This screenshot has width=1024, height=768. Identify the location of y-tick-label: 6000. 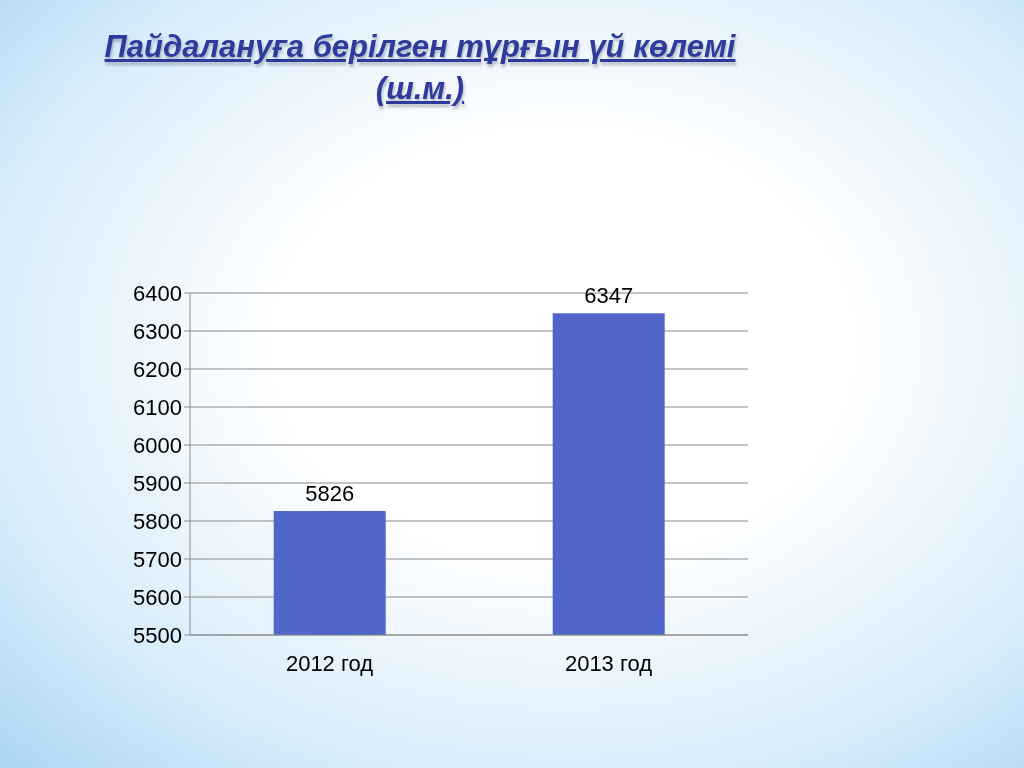
(157, 445).